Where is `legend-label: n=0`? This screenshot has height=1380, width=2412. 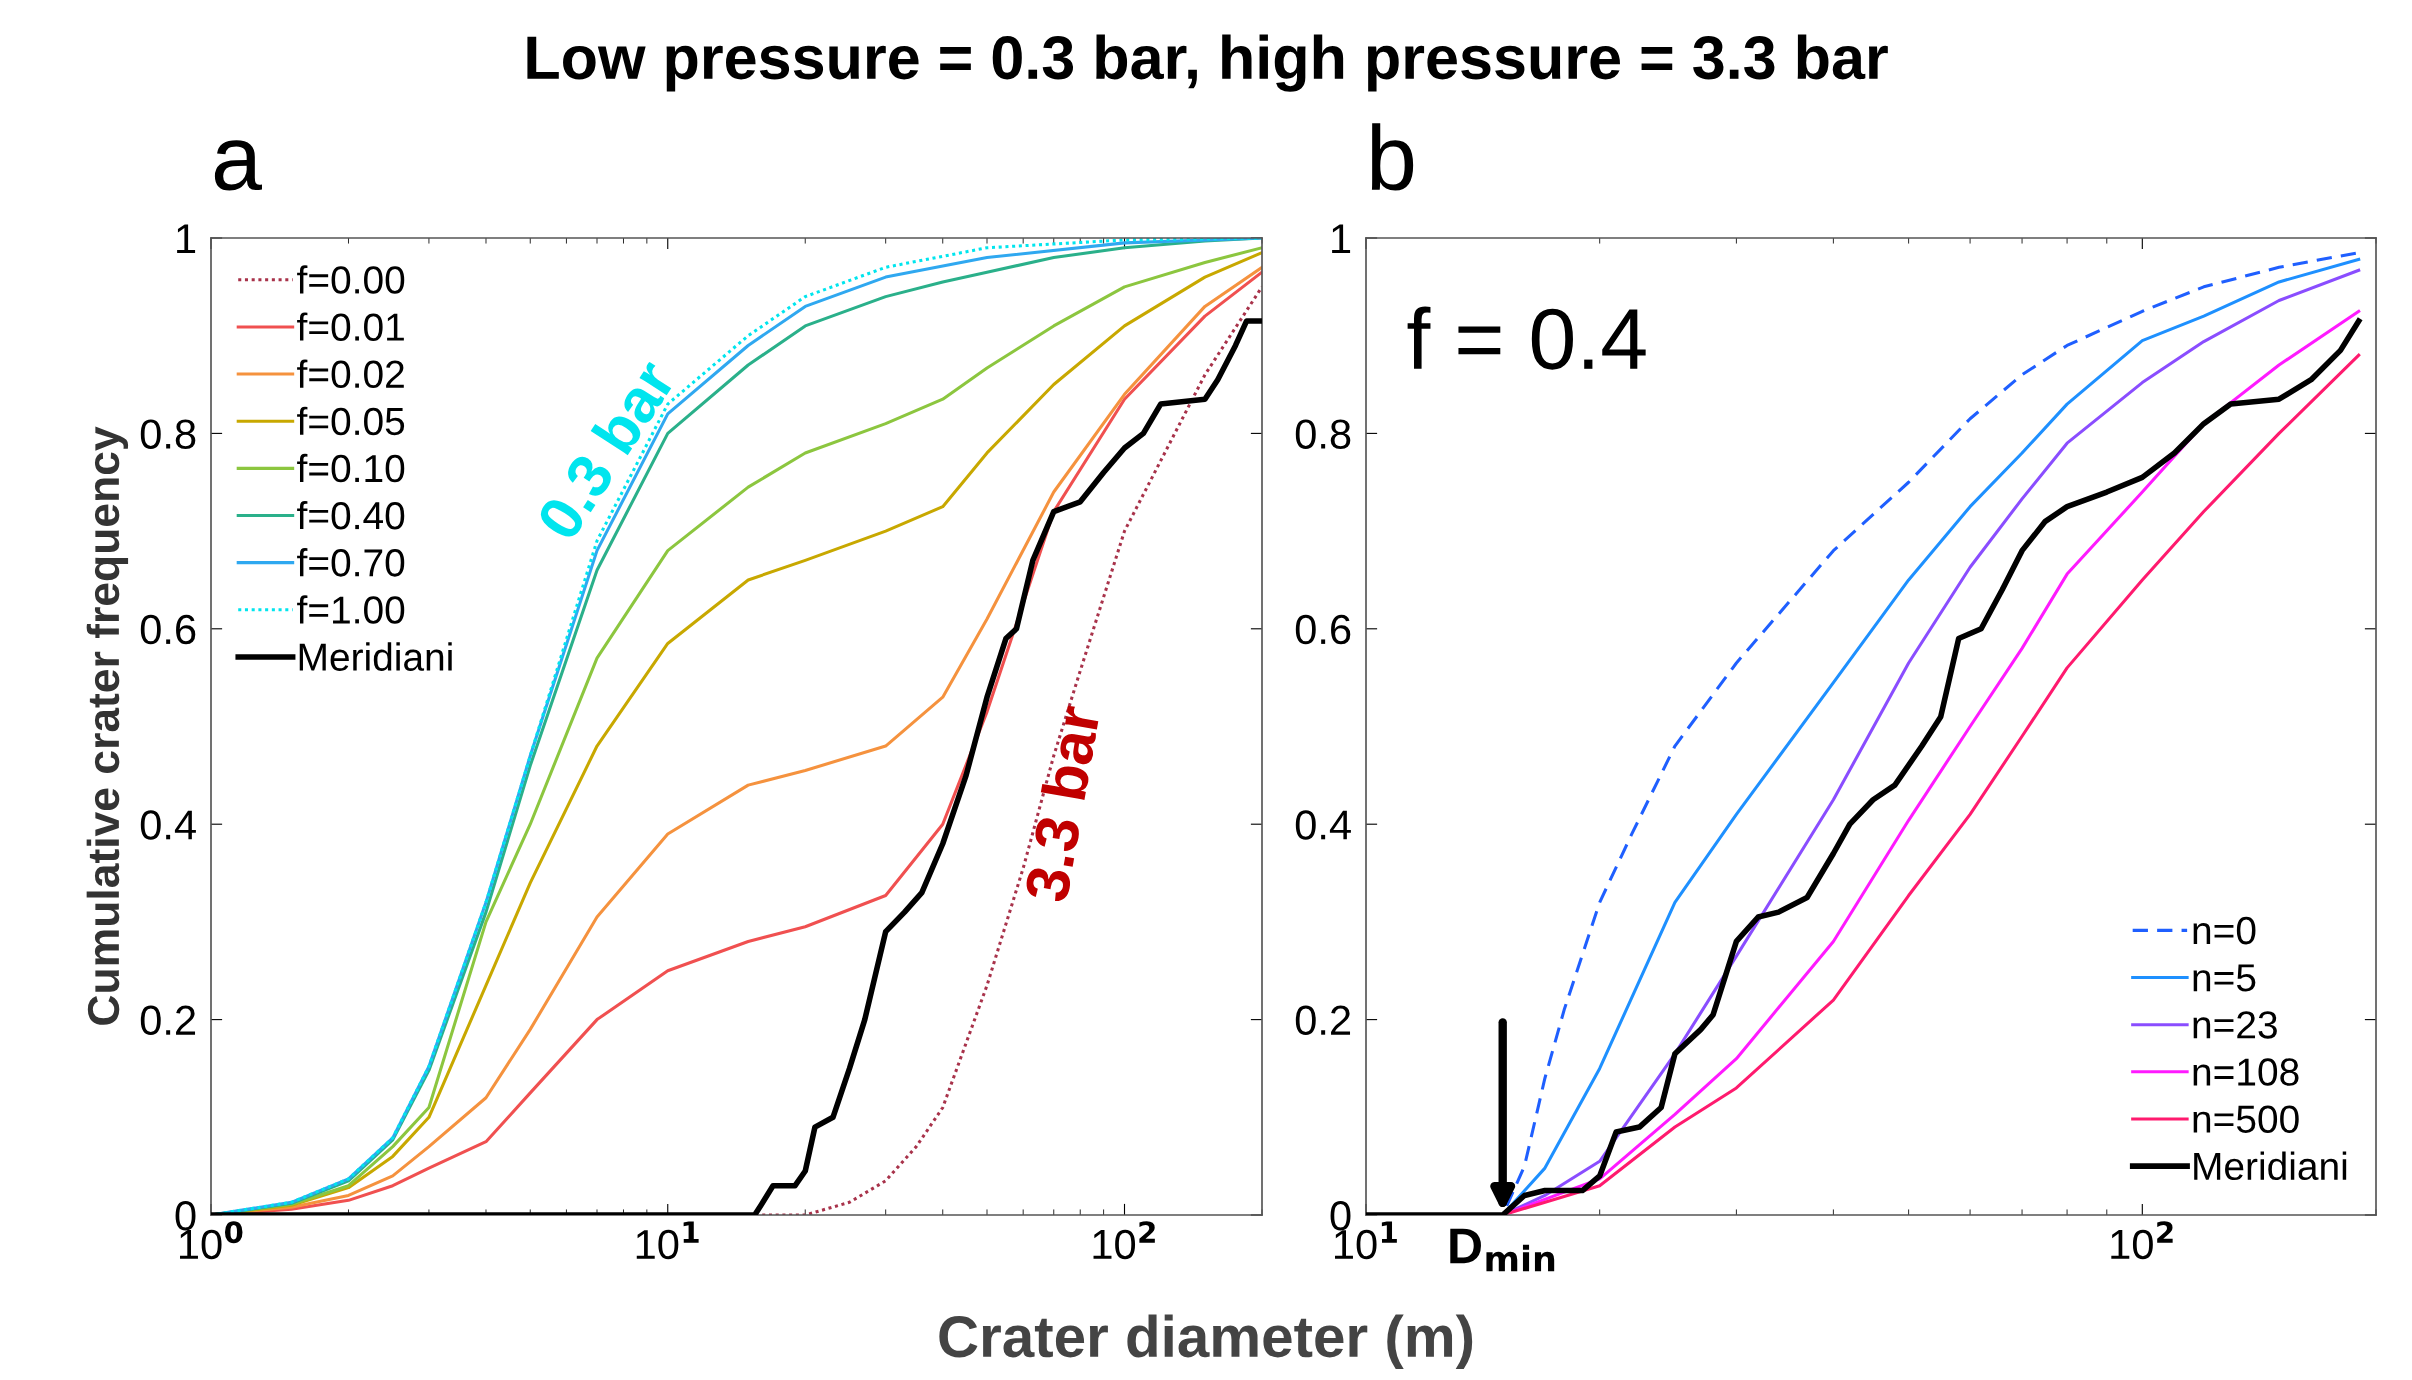 legend-label: n=0 is located at coordinates (2224, 930).